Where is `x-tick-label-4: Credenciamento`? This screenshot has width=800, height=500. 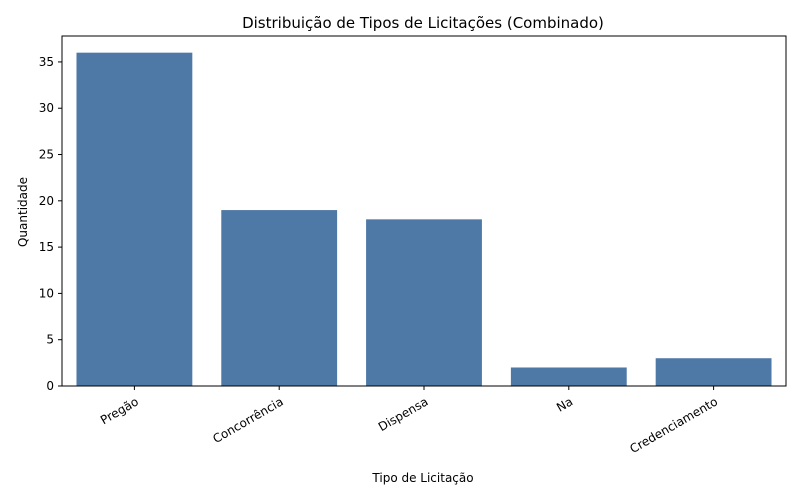 x-tick-label-4: Credenciamento is located at coordinates (673, 425).